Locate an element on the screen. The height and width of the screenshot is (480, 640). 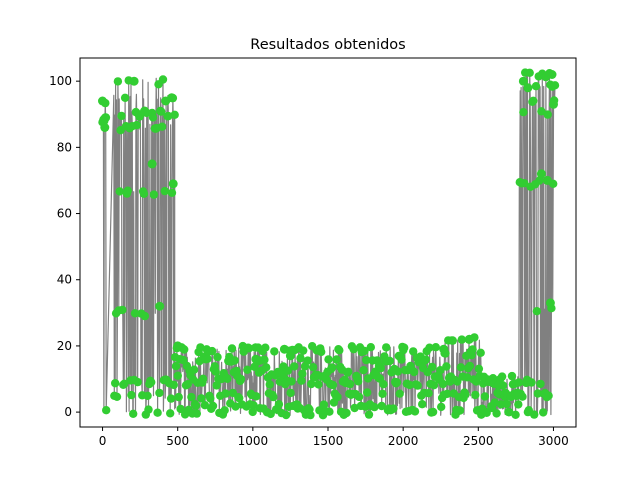
x-tick-label: 500 is located at coordinates (177, 441).